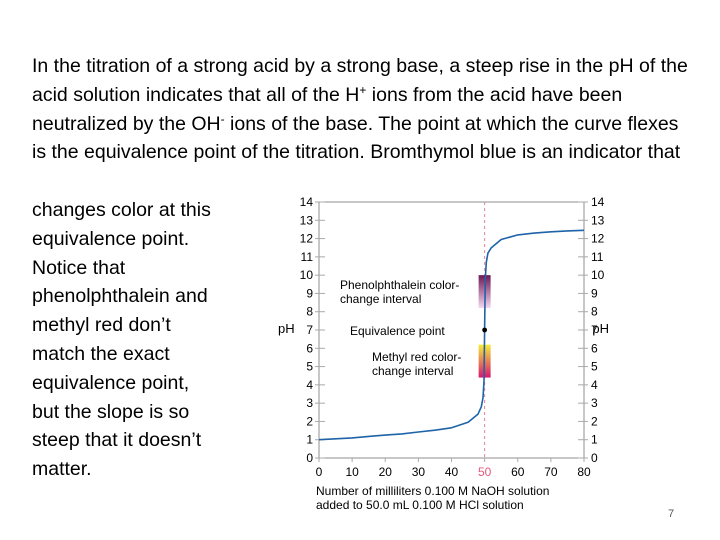 This screenshot has width=720, height=540. Describe the element at coordinates (319, 472) in the screenshot. I see `x-tick-label-0: 0` at that location.